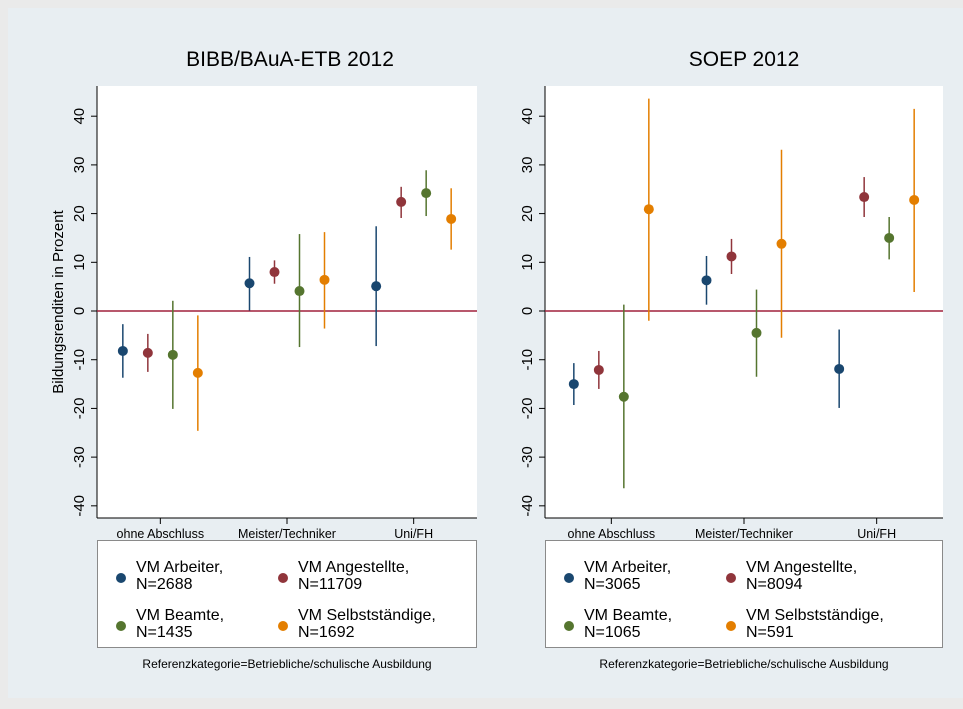  I want to click on chart-title: BIBB/BAuA-ETB 2012, so click(290, 59).